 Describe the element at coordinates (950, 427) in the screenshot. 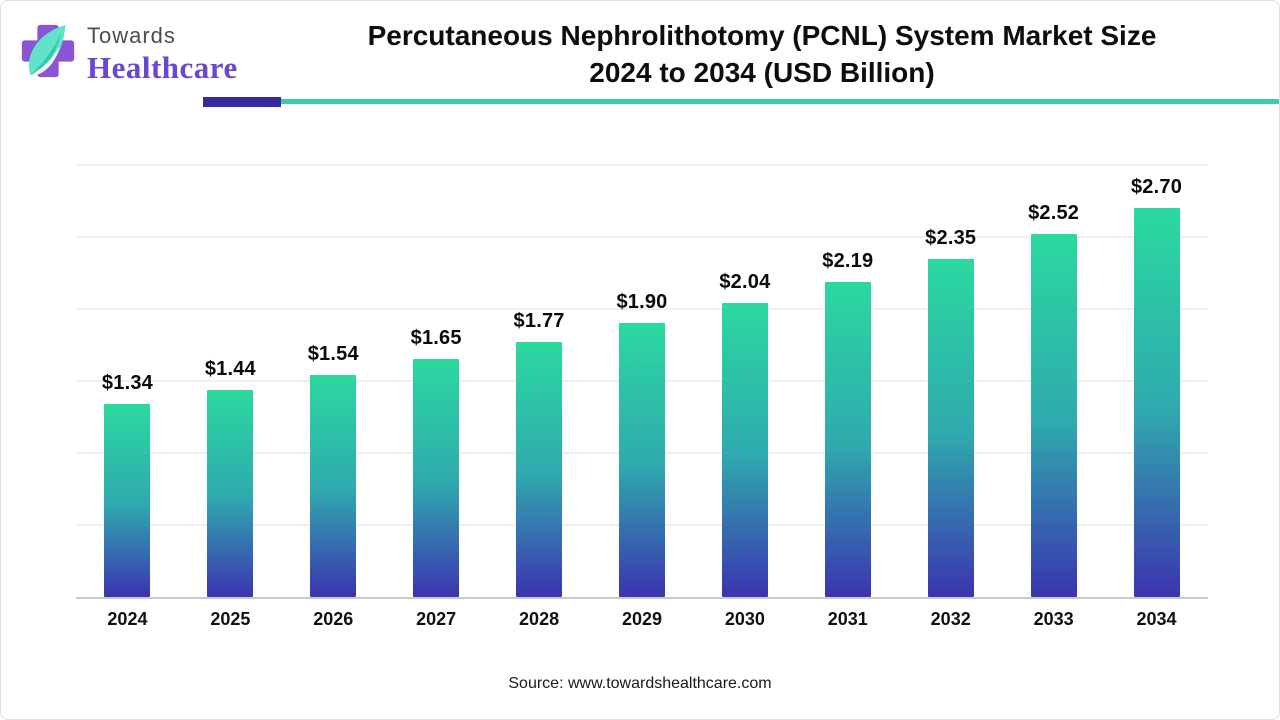

I see `bar-2032` at that location.